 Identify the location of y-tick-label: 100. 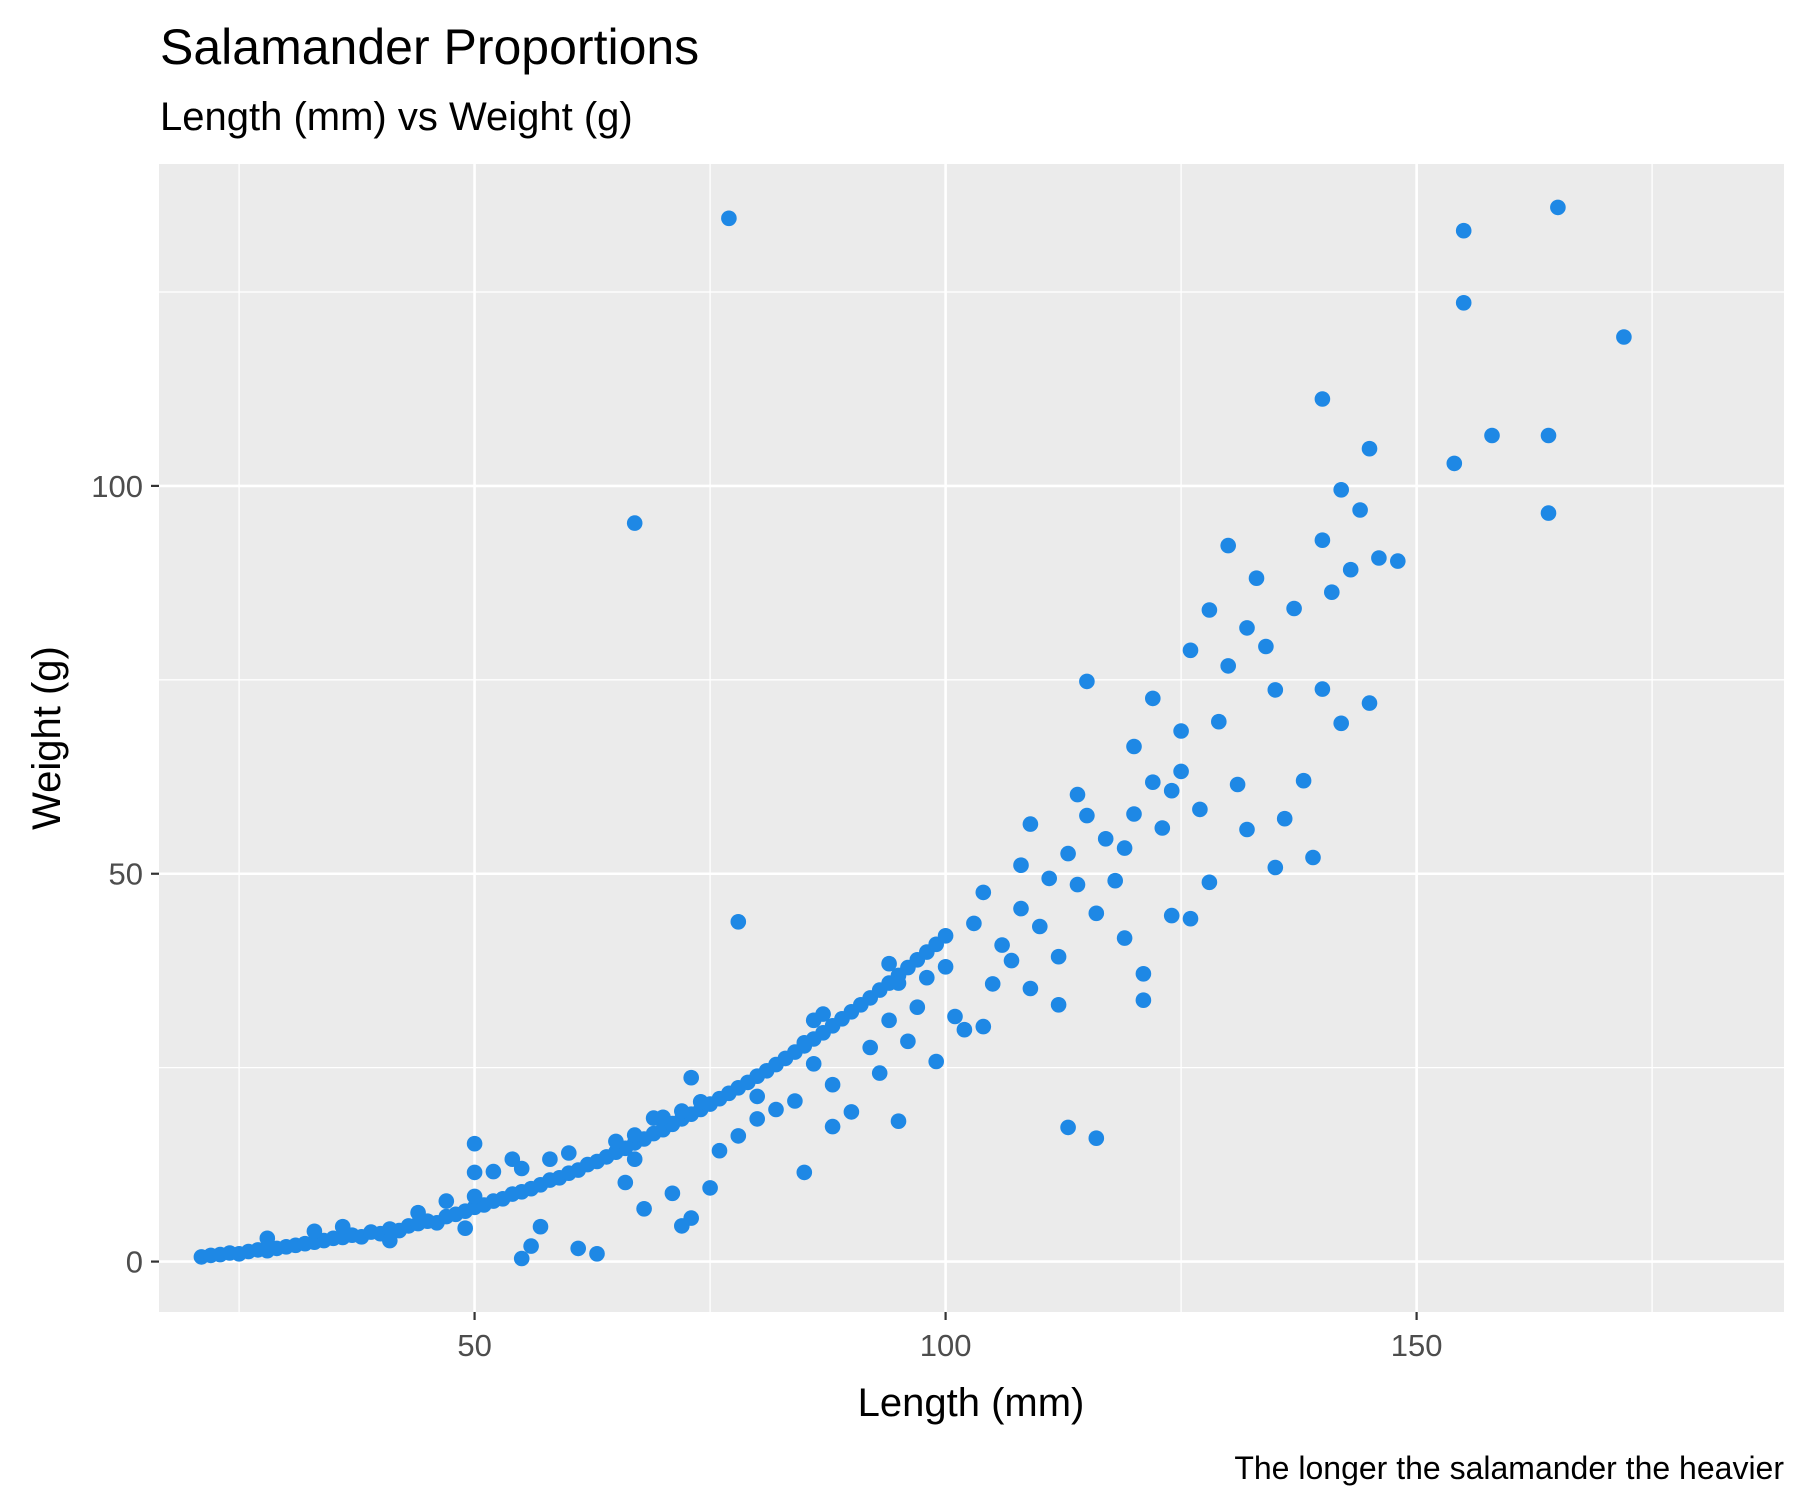
(117, 486).